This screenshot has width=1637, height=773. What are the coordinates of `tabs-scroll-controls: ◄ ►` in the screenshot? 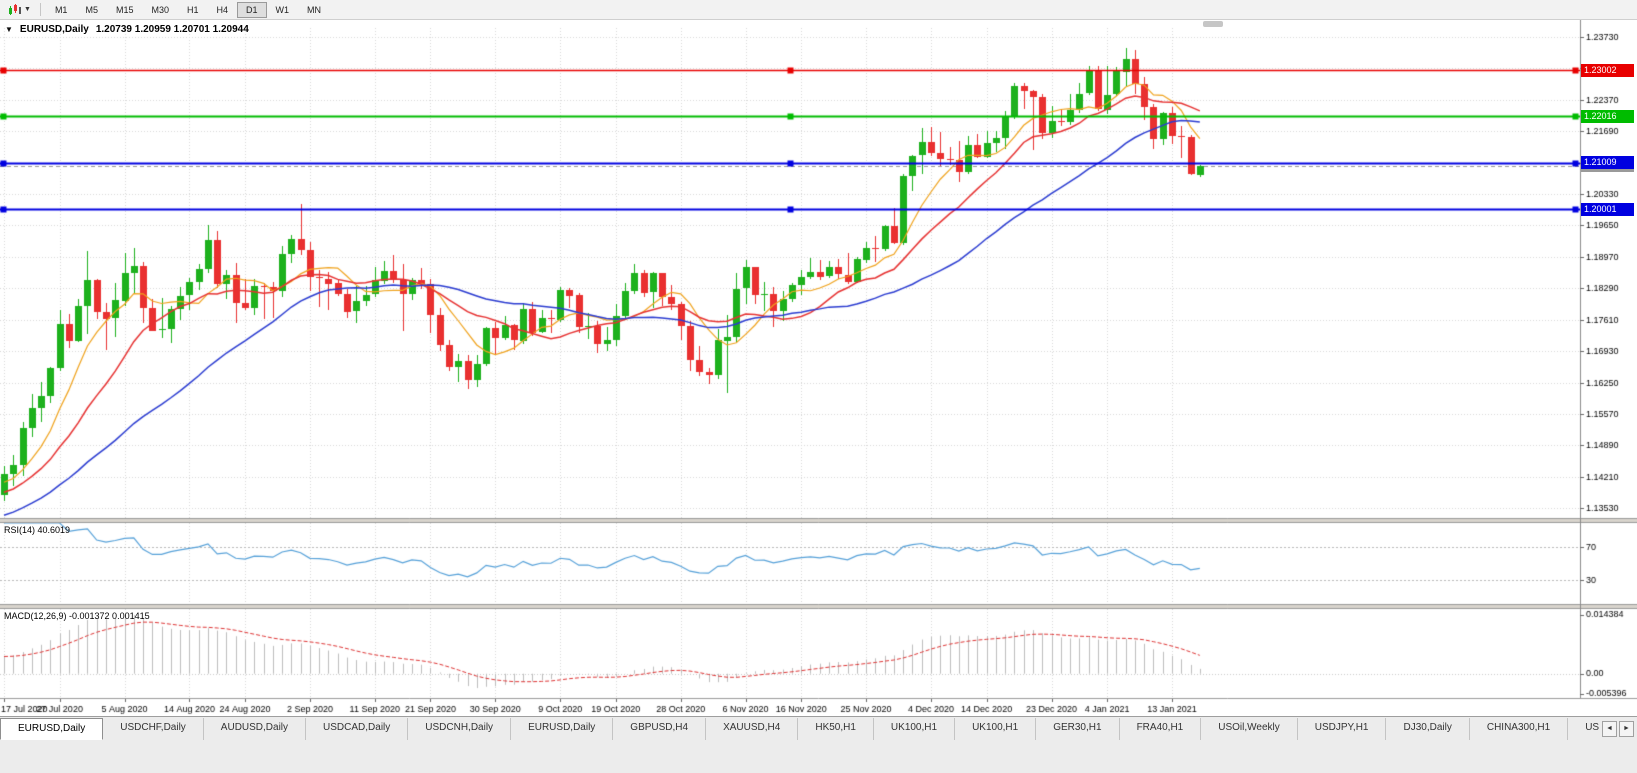 It's located at (1618, 728).